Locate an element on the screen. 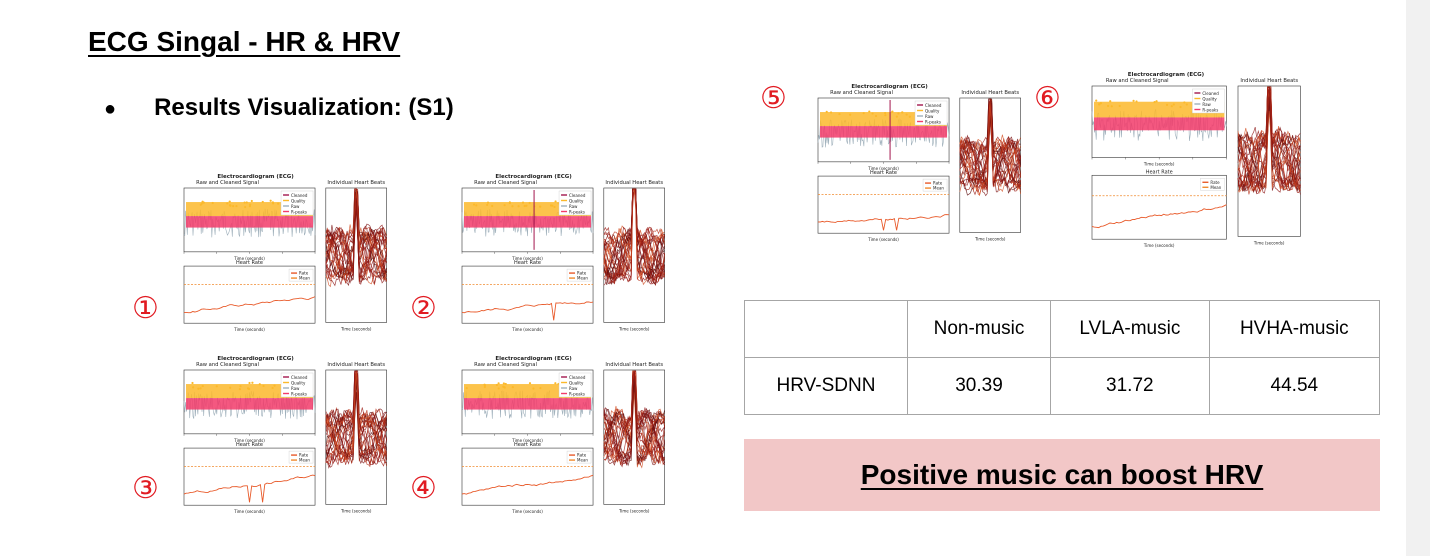 The height and width of the screenshot is (556, 1430). table-header-cell is located at coordinates (826, 329).